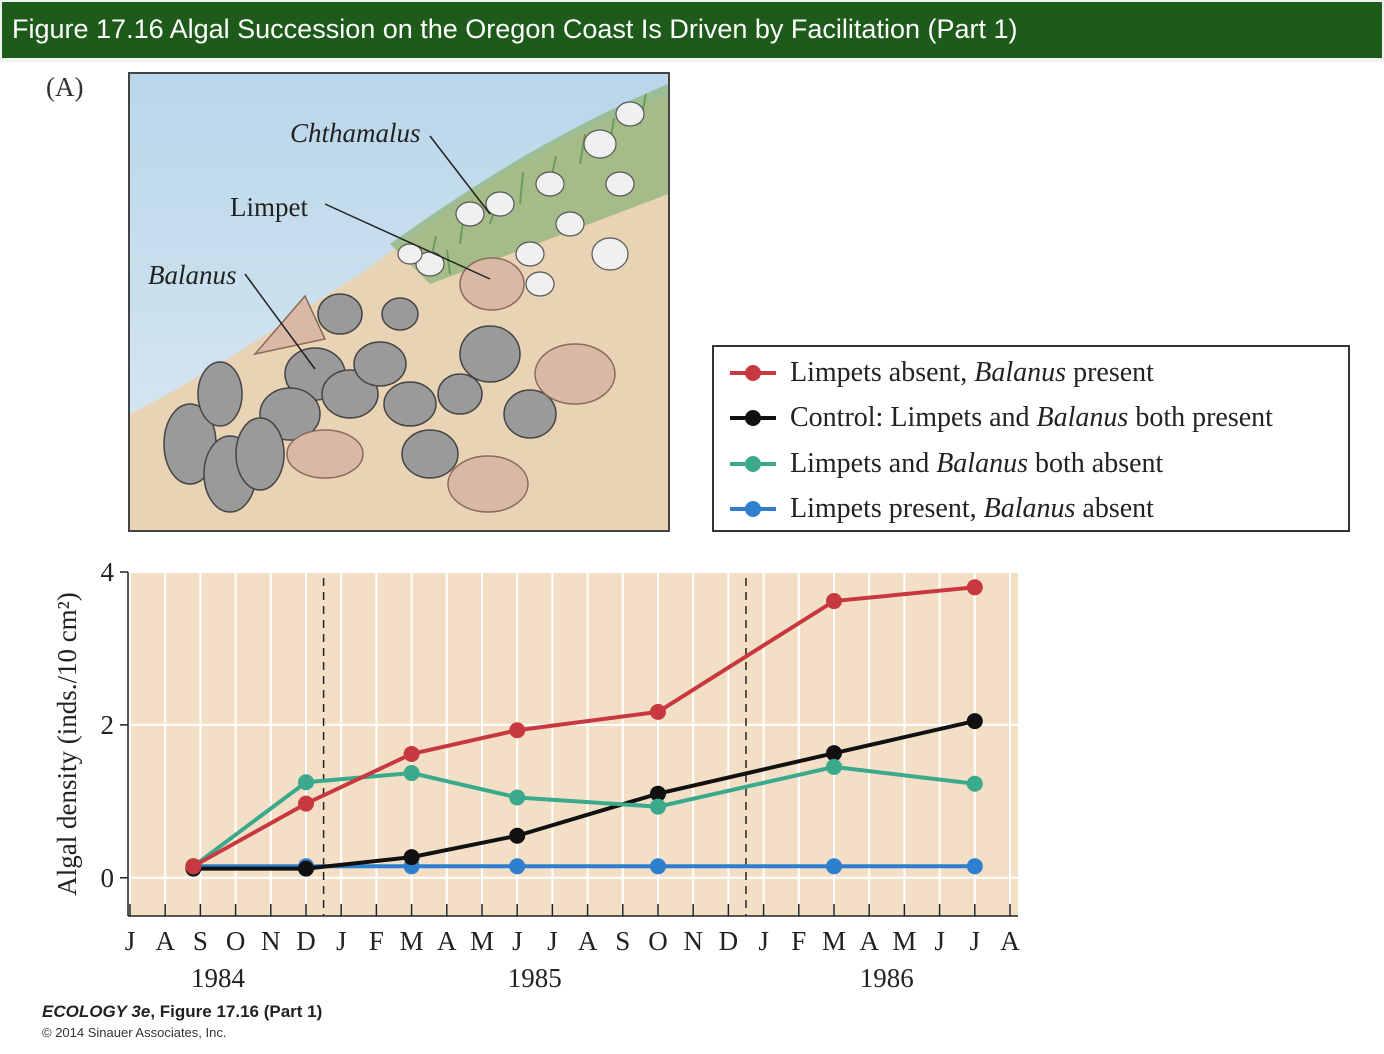  Describe the element at coordinates (218, 978) in the screenshot. I see `year-label: 1984` at that location.